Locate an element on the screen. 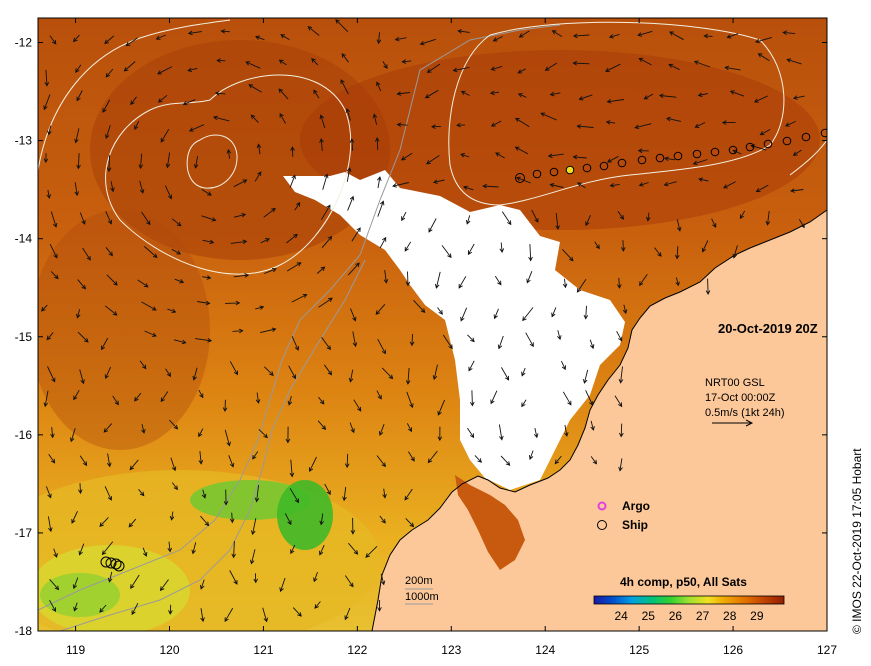 This screenshot has height=666, width=871. current-info-box: NRT00 GSL 17-Oct 00:00Z 0.5m/s (1kt 24h) is located at coordinates (744, 402).